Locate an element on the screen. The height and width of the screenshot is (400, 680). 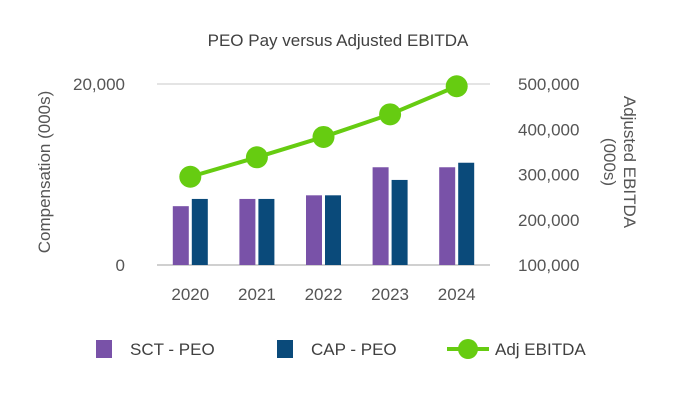
legend-label: SCT - PEO is located at coordinates (172, 349).